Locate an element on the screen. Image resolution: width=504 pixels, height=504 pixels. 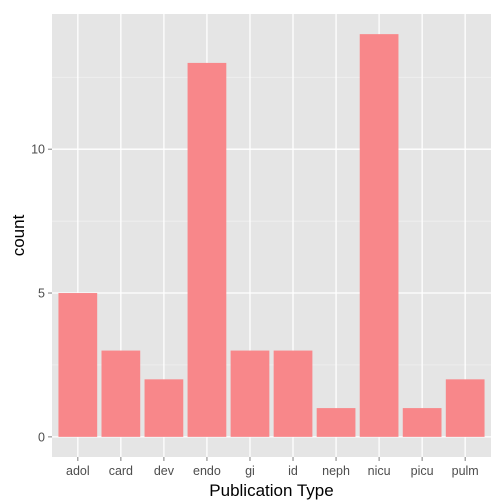
x-tick-label: id is located at coordinates (293, 471).